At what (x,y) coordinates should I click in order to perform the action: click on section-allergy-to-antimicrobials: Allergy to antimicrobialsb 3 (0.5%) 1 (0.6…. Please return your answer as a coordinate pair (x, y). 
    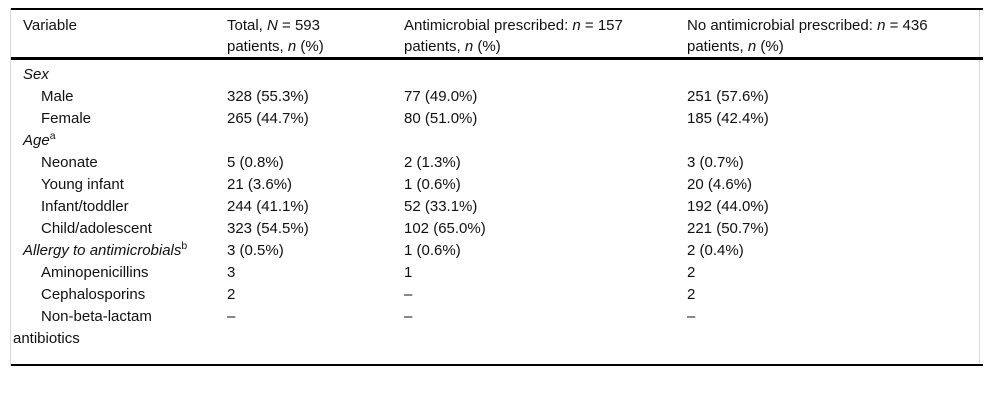
    Looking at the image, I should click on (497, 251).